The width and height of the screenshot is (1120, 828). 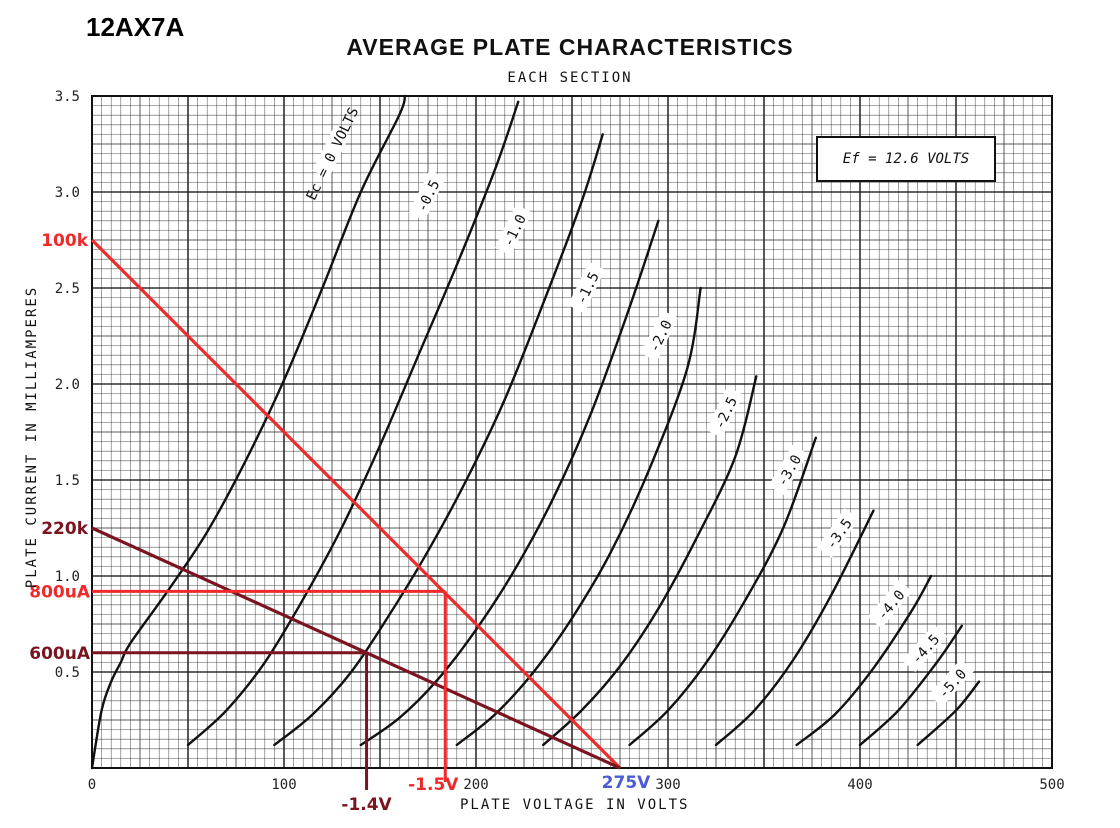 I want to click on y-tick-label: 3.5, so click(x=67, y=97).